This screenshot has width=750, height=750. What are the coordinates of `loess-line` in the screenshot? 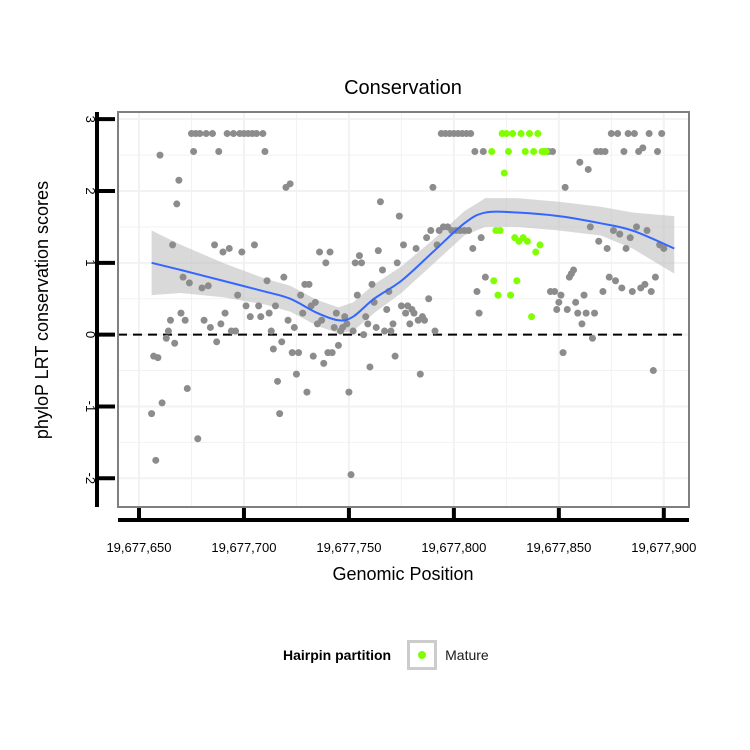 It's located at (413, 266).